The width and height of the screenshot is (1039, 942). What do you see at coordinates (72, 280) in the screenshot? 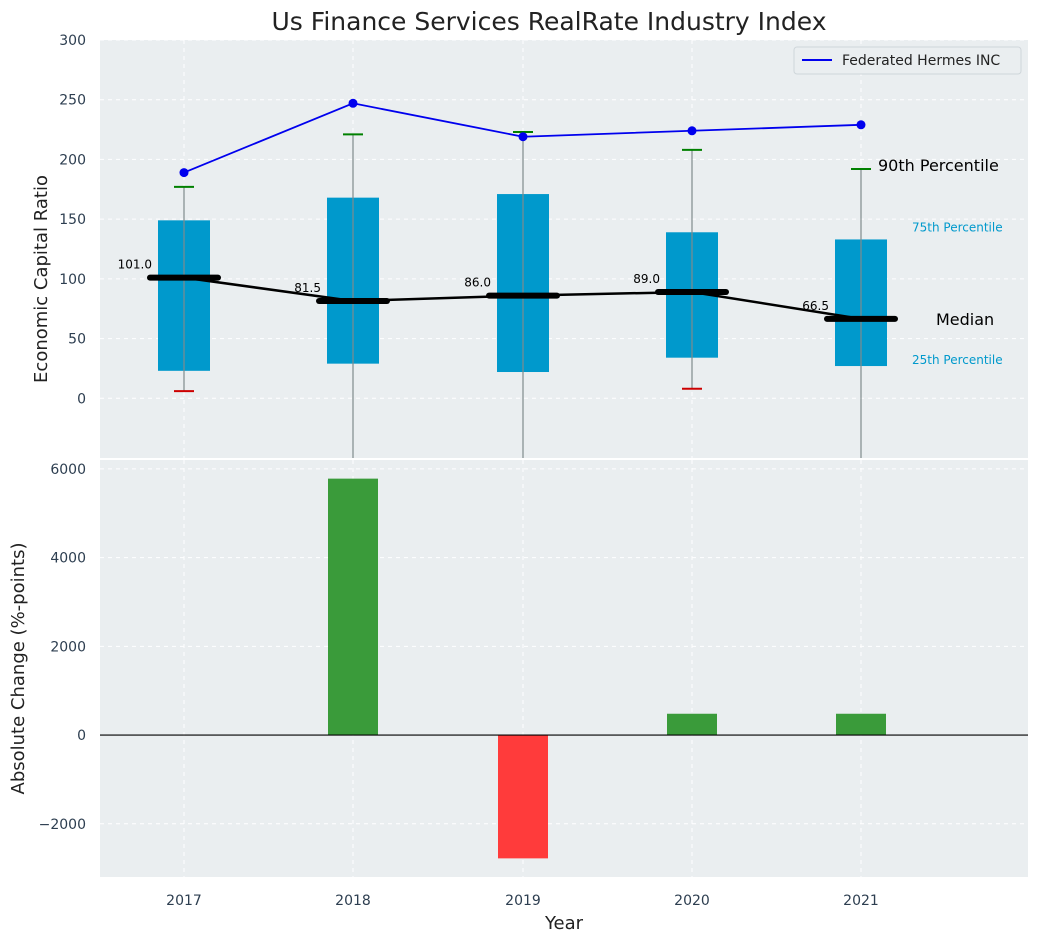
I see `top-y-tick-label: 100` at bounding box center [72, 280].